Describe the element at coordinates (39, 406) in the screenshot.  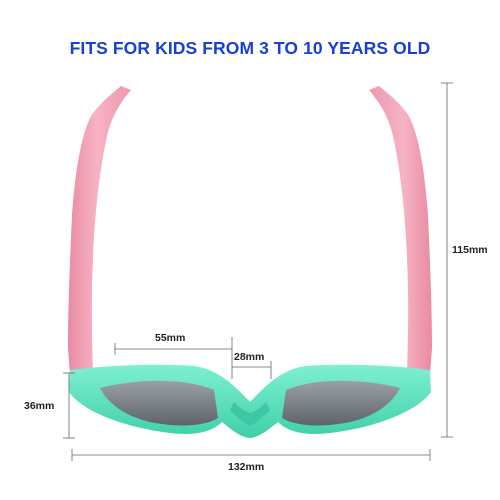
I see `lens-height-label: 36mm` at that location.